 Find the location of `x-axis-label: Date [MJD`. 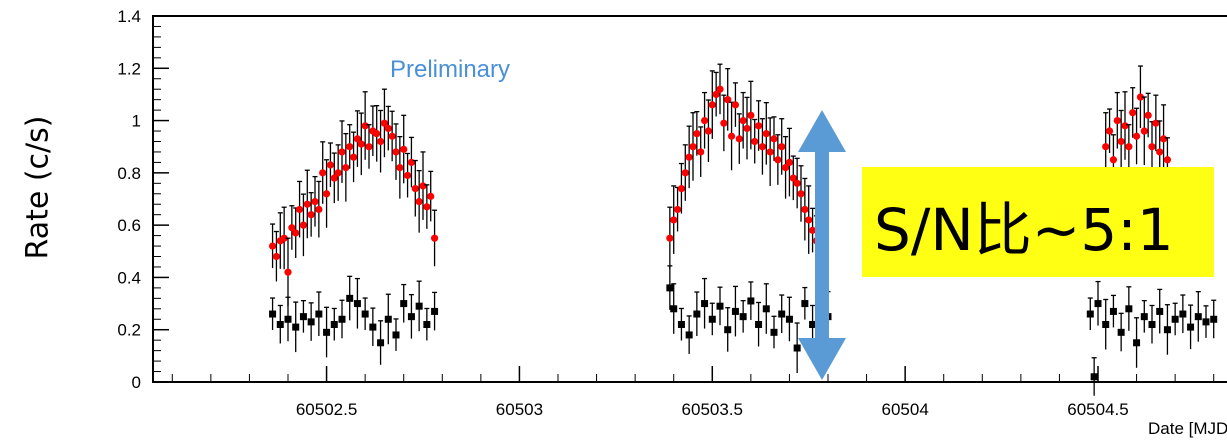

x-axis-label: Date [MJD is located at coordinates (1187, 428).